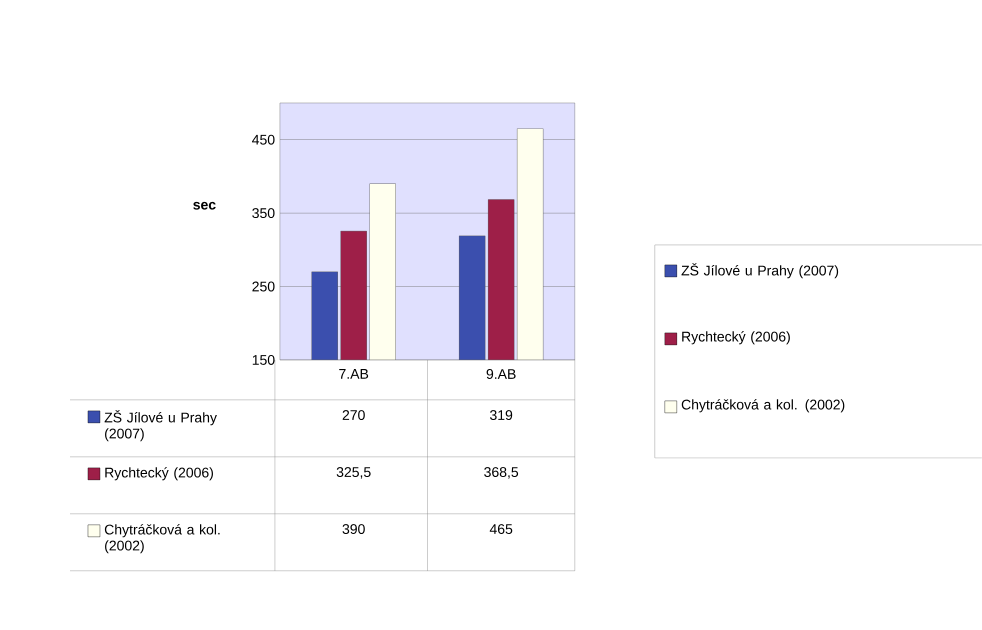 The width and height of the screenshot is (982, 630). What do you see at coordinates (501, 415) in the screenshot?
I see `data-label: 319` at bounding box center [501, 415].